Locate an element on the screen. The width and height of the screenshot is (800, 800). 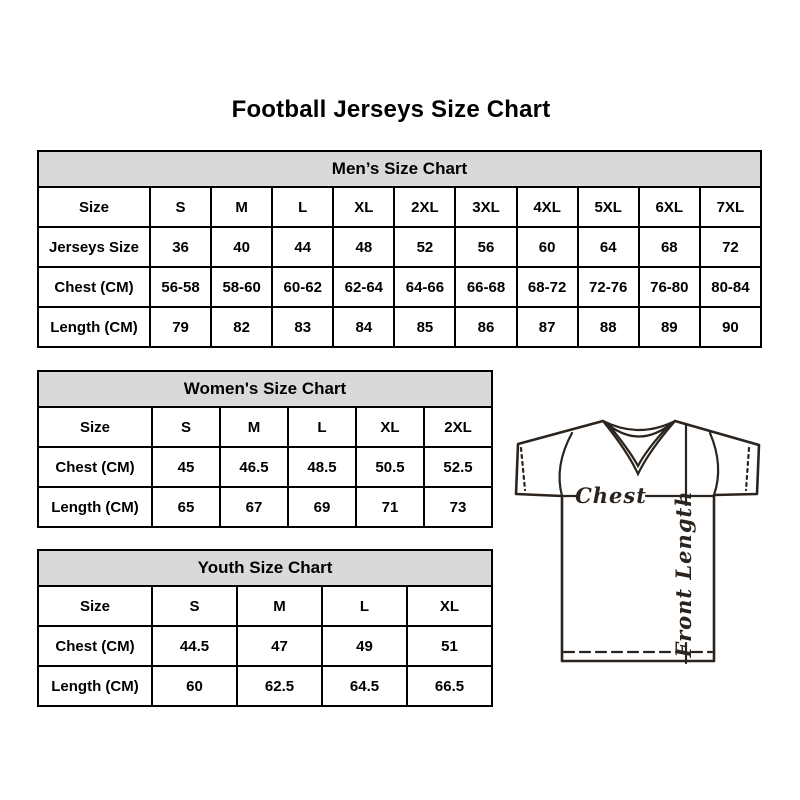
value-cell: 64-66 is located at coordinates (425, 287).